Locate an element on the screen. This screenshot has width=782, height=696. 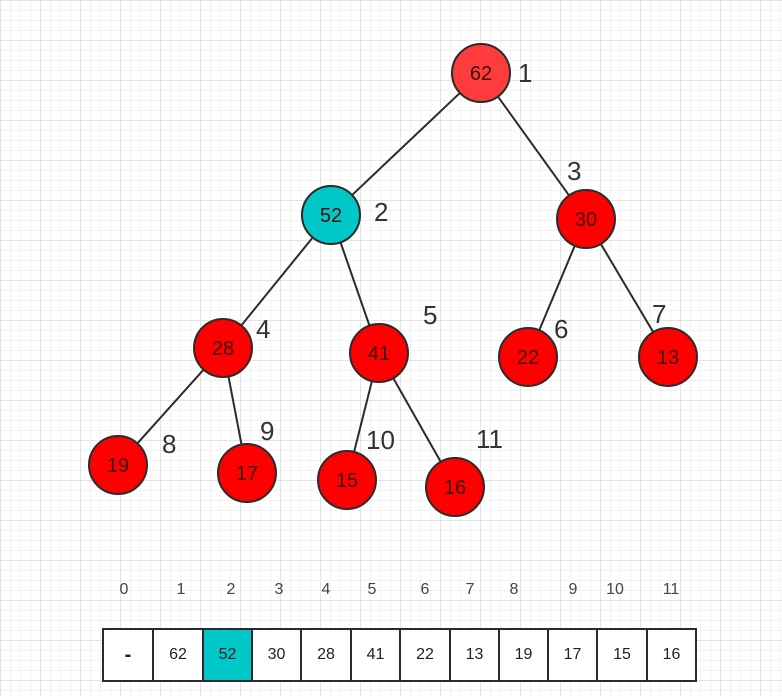
array-index-label: 11 is located at coordinates (671, 589).